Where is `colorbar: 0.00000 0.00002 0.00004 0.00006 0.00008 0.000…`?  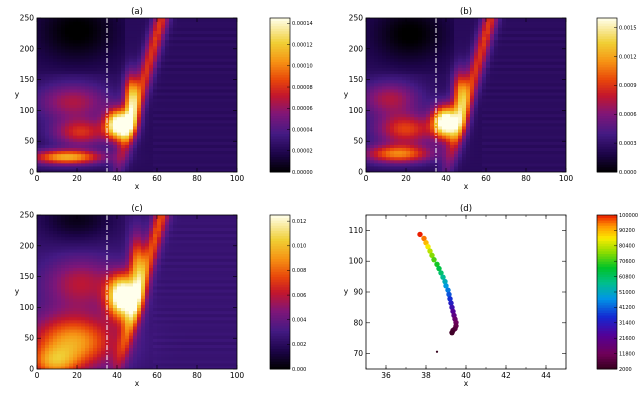
colorbar: 0.00000 0.00002 0.00004 0.00006 0.00008 0.000… is located at coordinates (291, 96).